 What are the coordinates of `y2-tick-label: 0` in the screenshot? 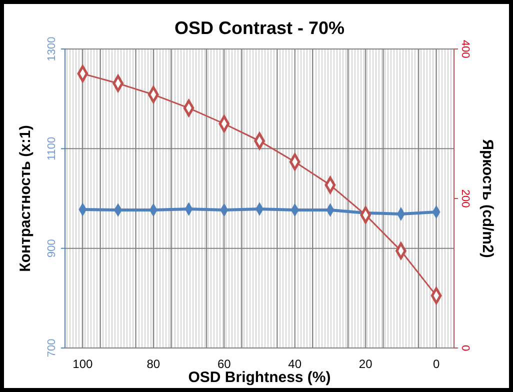 It's located at (465, 348).